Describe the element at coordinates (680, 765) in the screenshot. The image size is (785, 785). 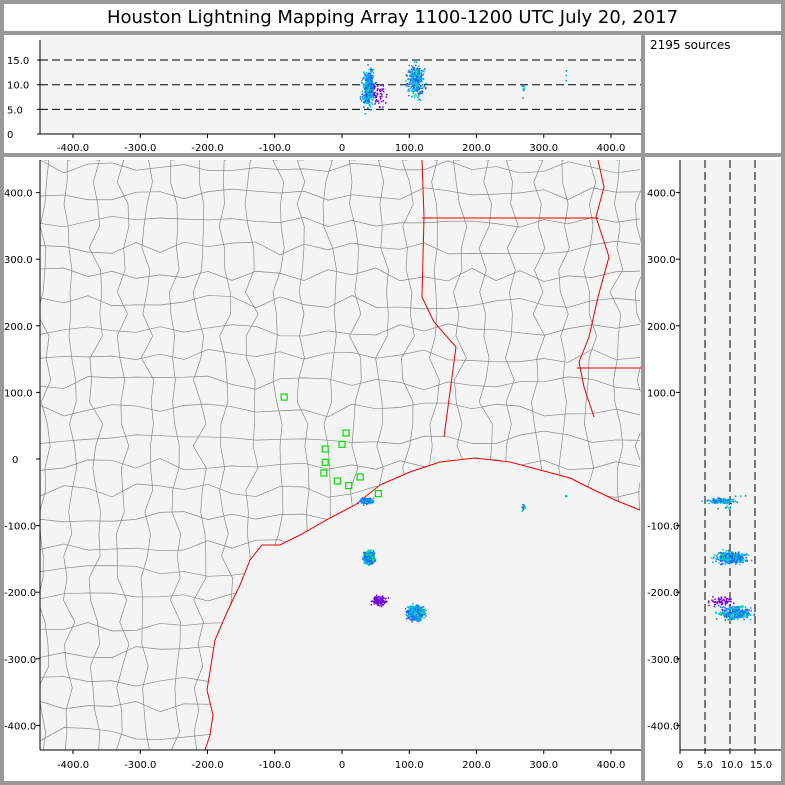
I see `z-tick-label: 0` at that location.